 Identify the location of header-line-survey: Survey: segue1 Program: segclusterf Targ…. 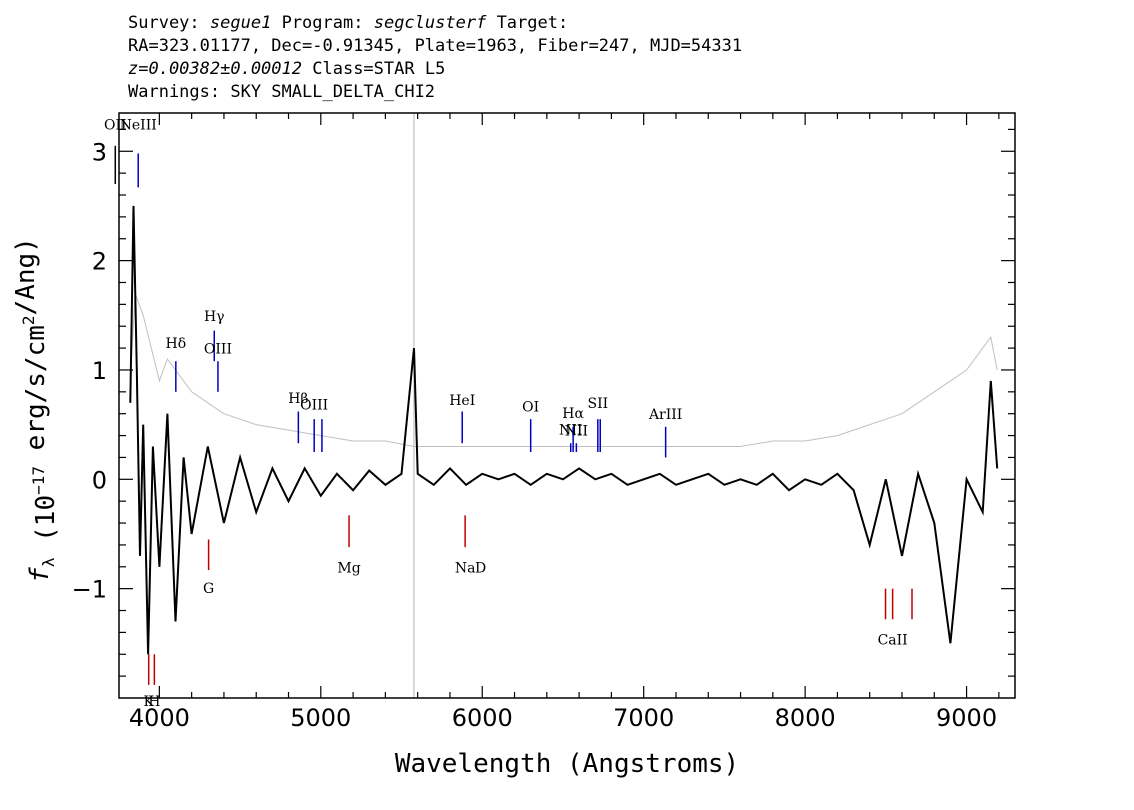
(435, 23).